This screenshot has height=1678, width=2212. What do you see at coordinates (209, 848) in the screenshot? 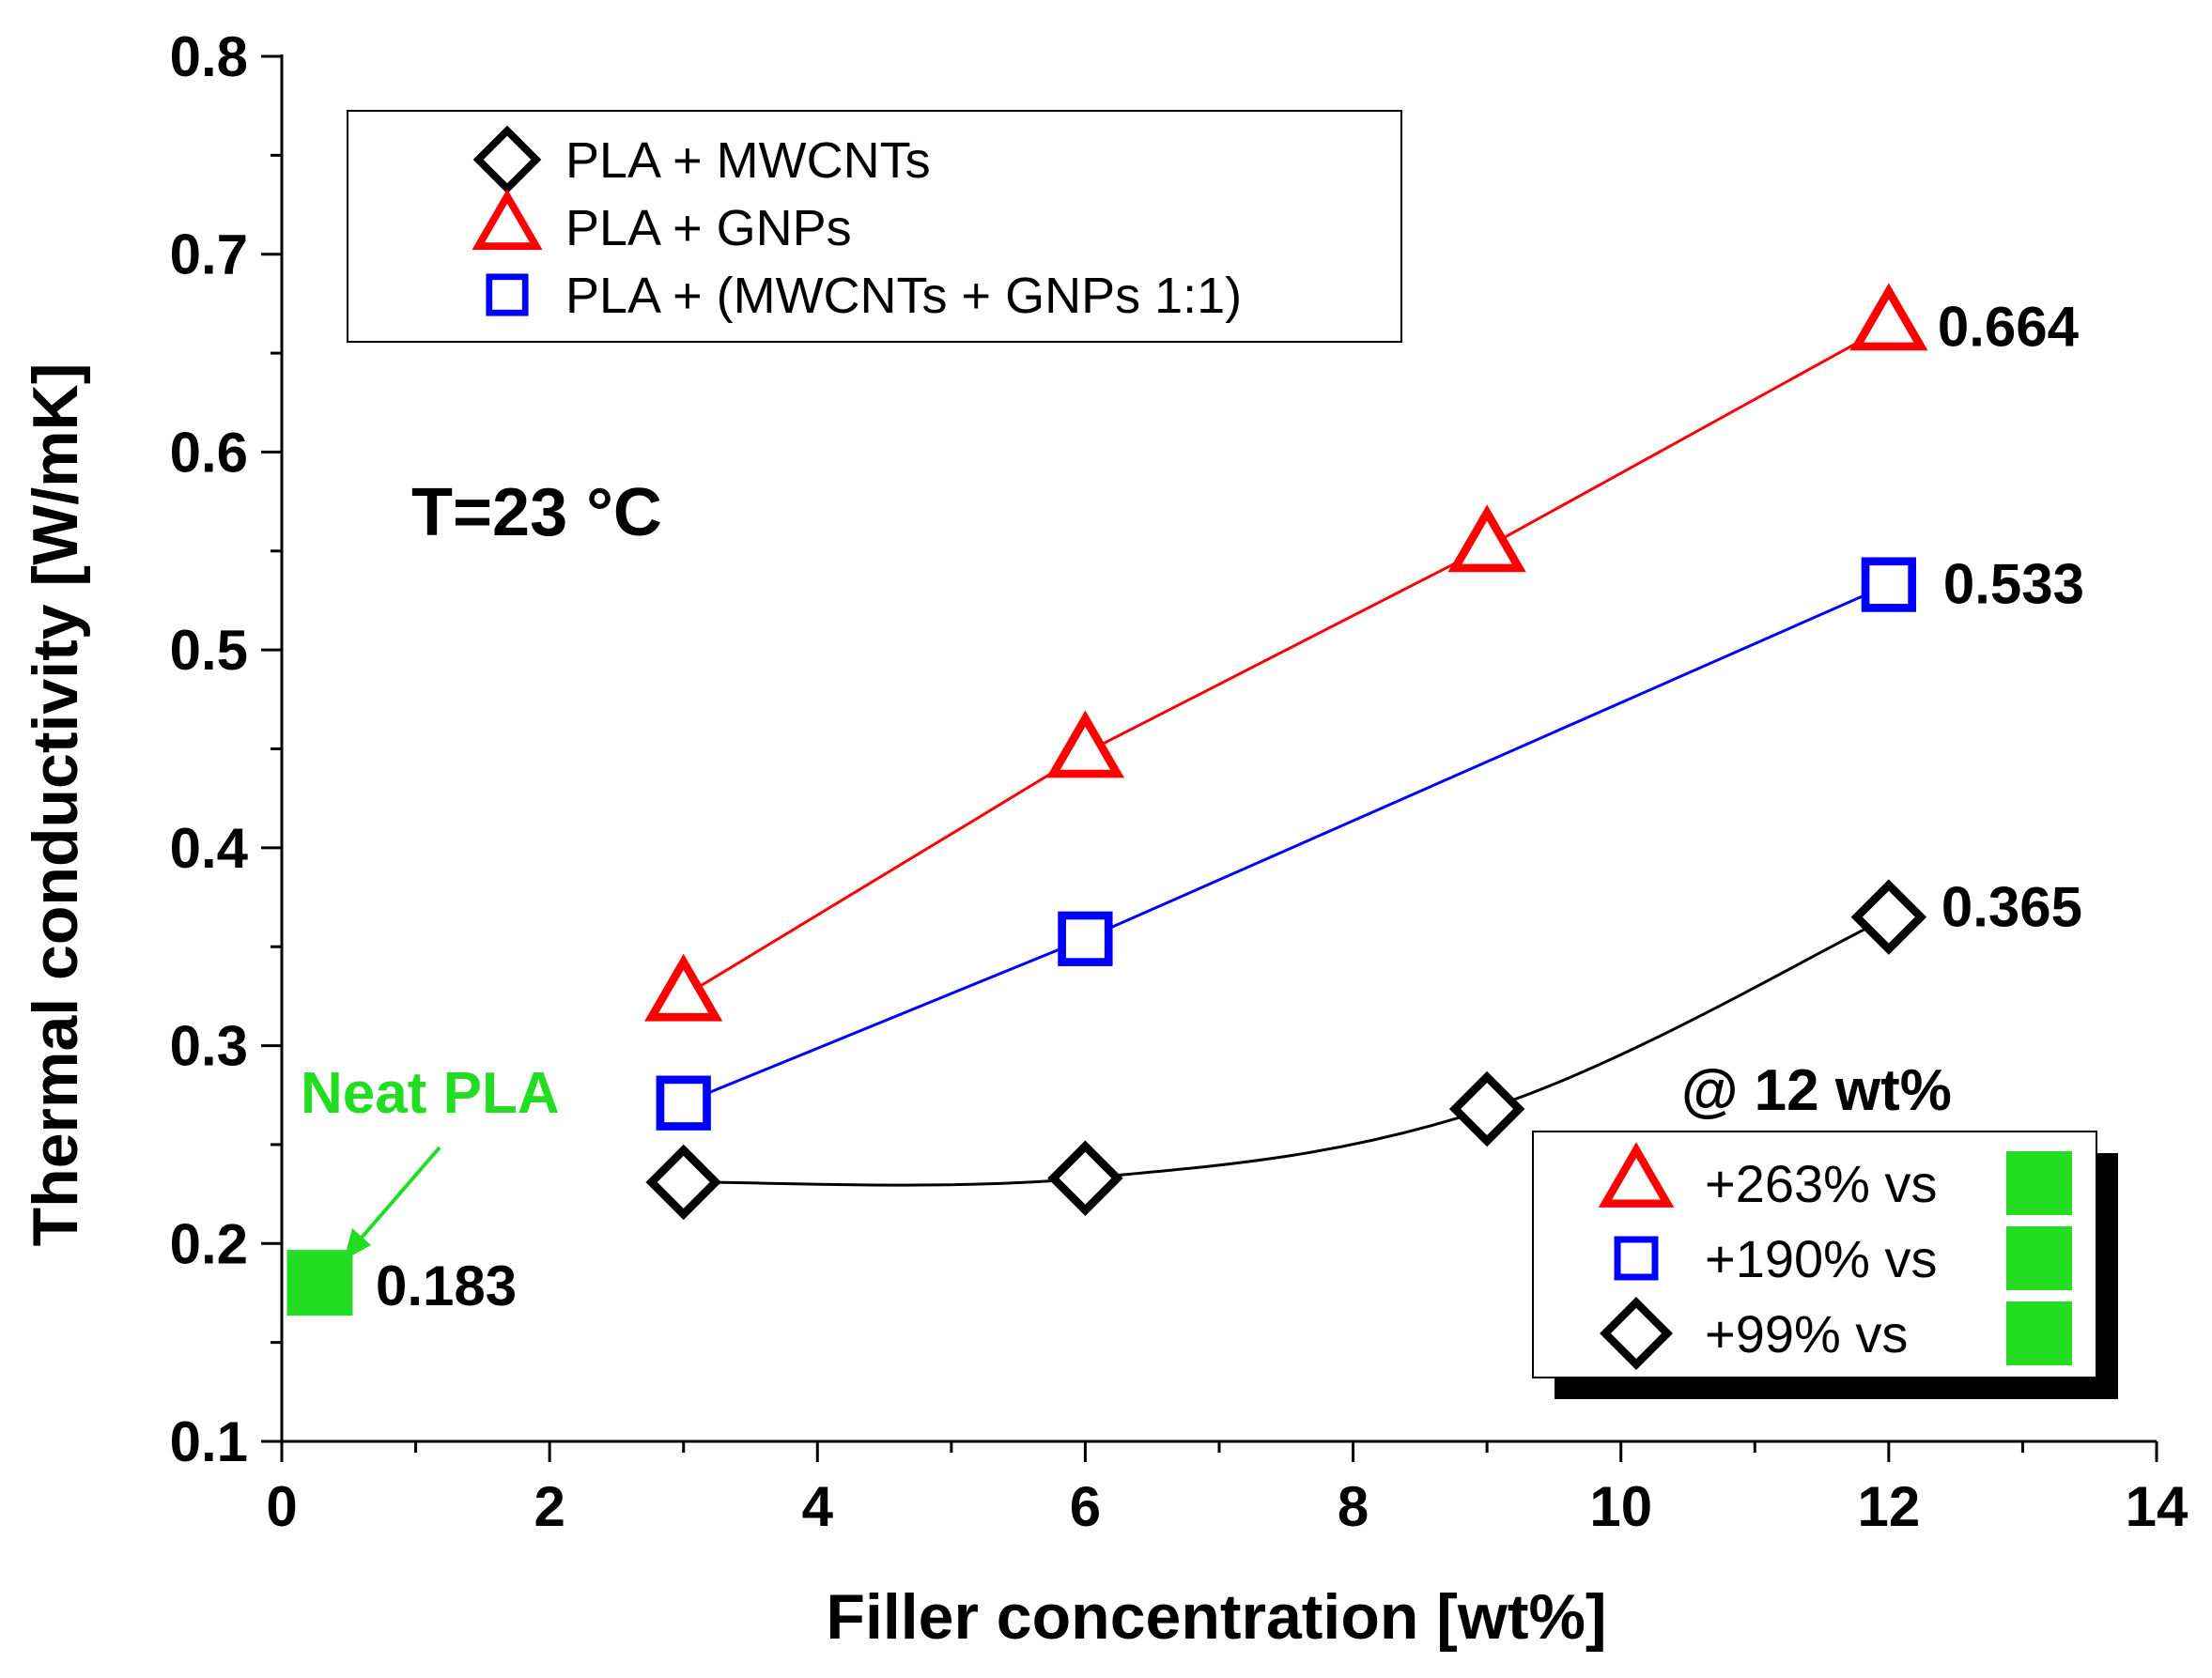
I see `y-tick-label: 0.4` at bounding box center [209, 848].